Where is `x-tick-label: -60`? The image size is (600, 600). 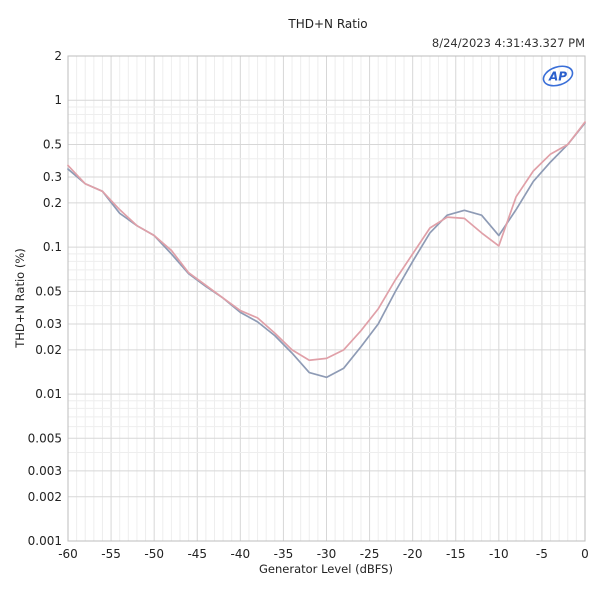
x-tick-label: -60 is located at coordinates (68, 554).